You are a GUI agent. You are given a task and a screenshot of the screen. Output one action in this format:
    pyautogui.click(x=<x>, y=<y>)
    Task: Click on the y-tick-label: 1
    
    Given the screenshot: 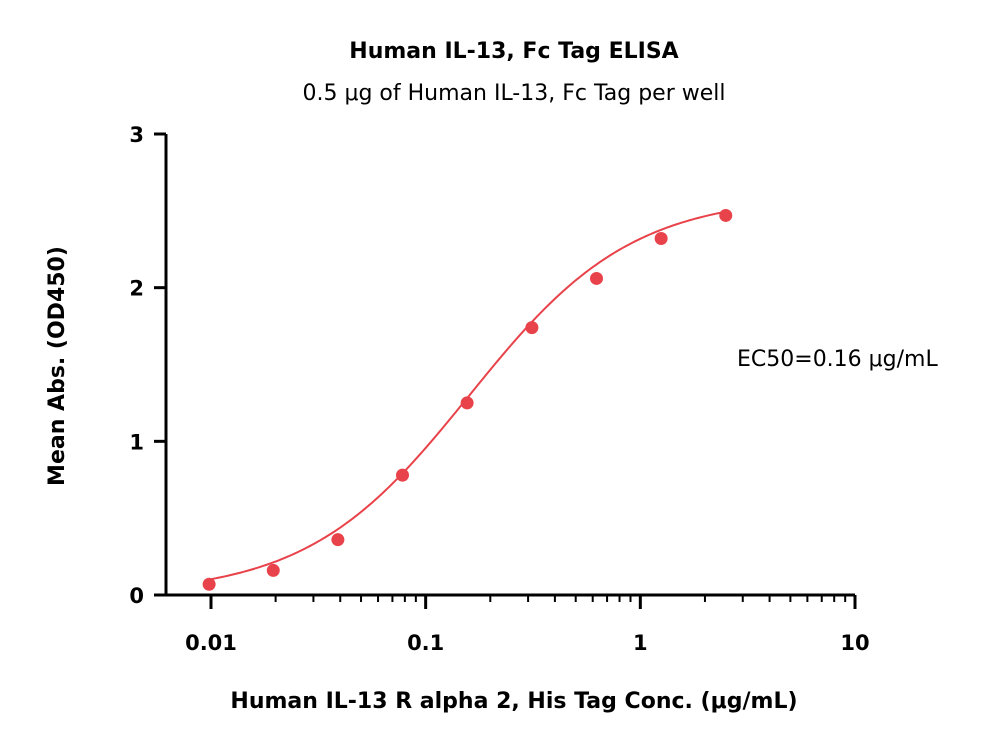 What is the action you would take?
    pyautogui.click(x=136, y=442)
    